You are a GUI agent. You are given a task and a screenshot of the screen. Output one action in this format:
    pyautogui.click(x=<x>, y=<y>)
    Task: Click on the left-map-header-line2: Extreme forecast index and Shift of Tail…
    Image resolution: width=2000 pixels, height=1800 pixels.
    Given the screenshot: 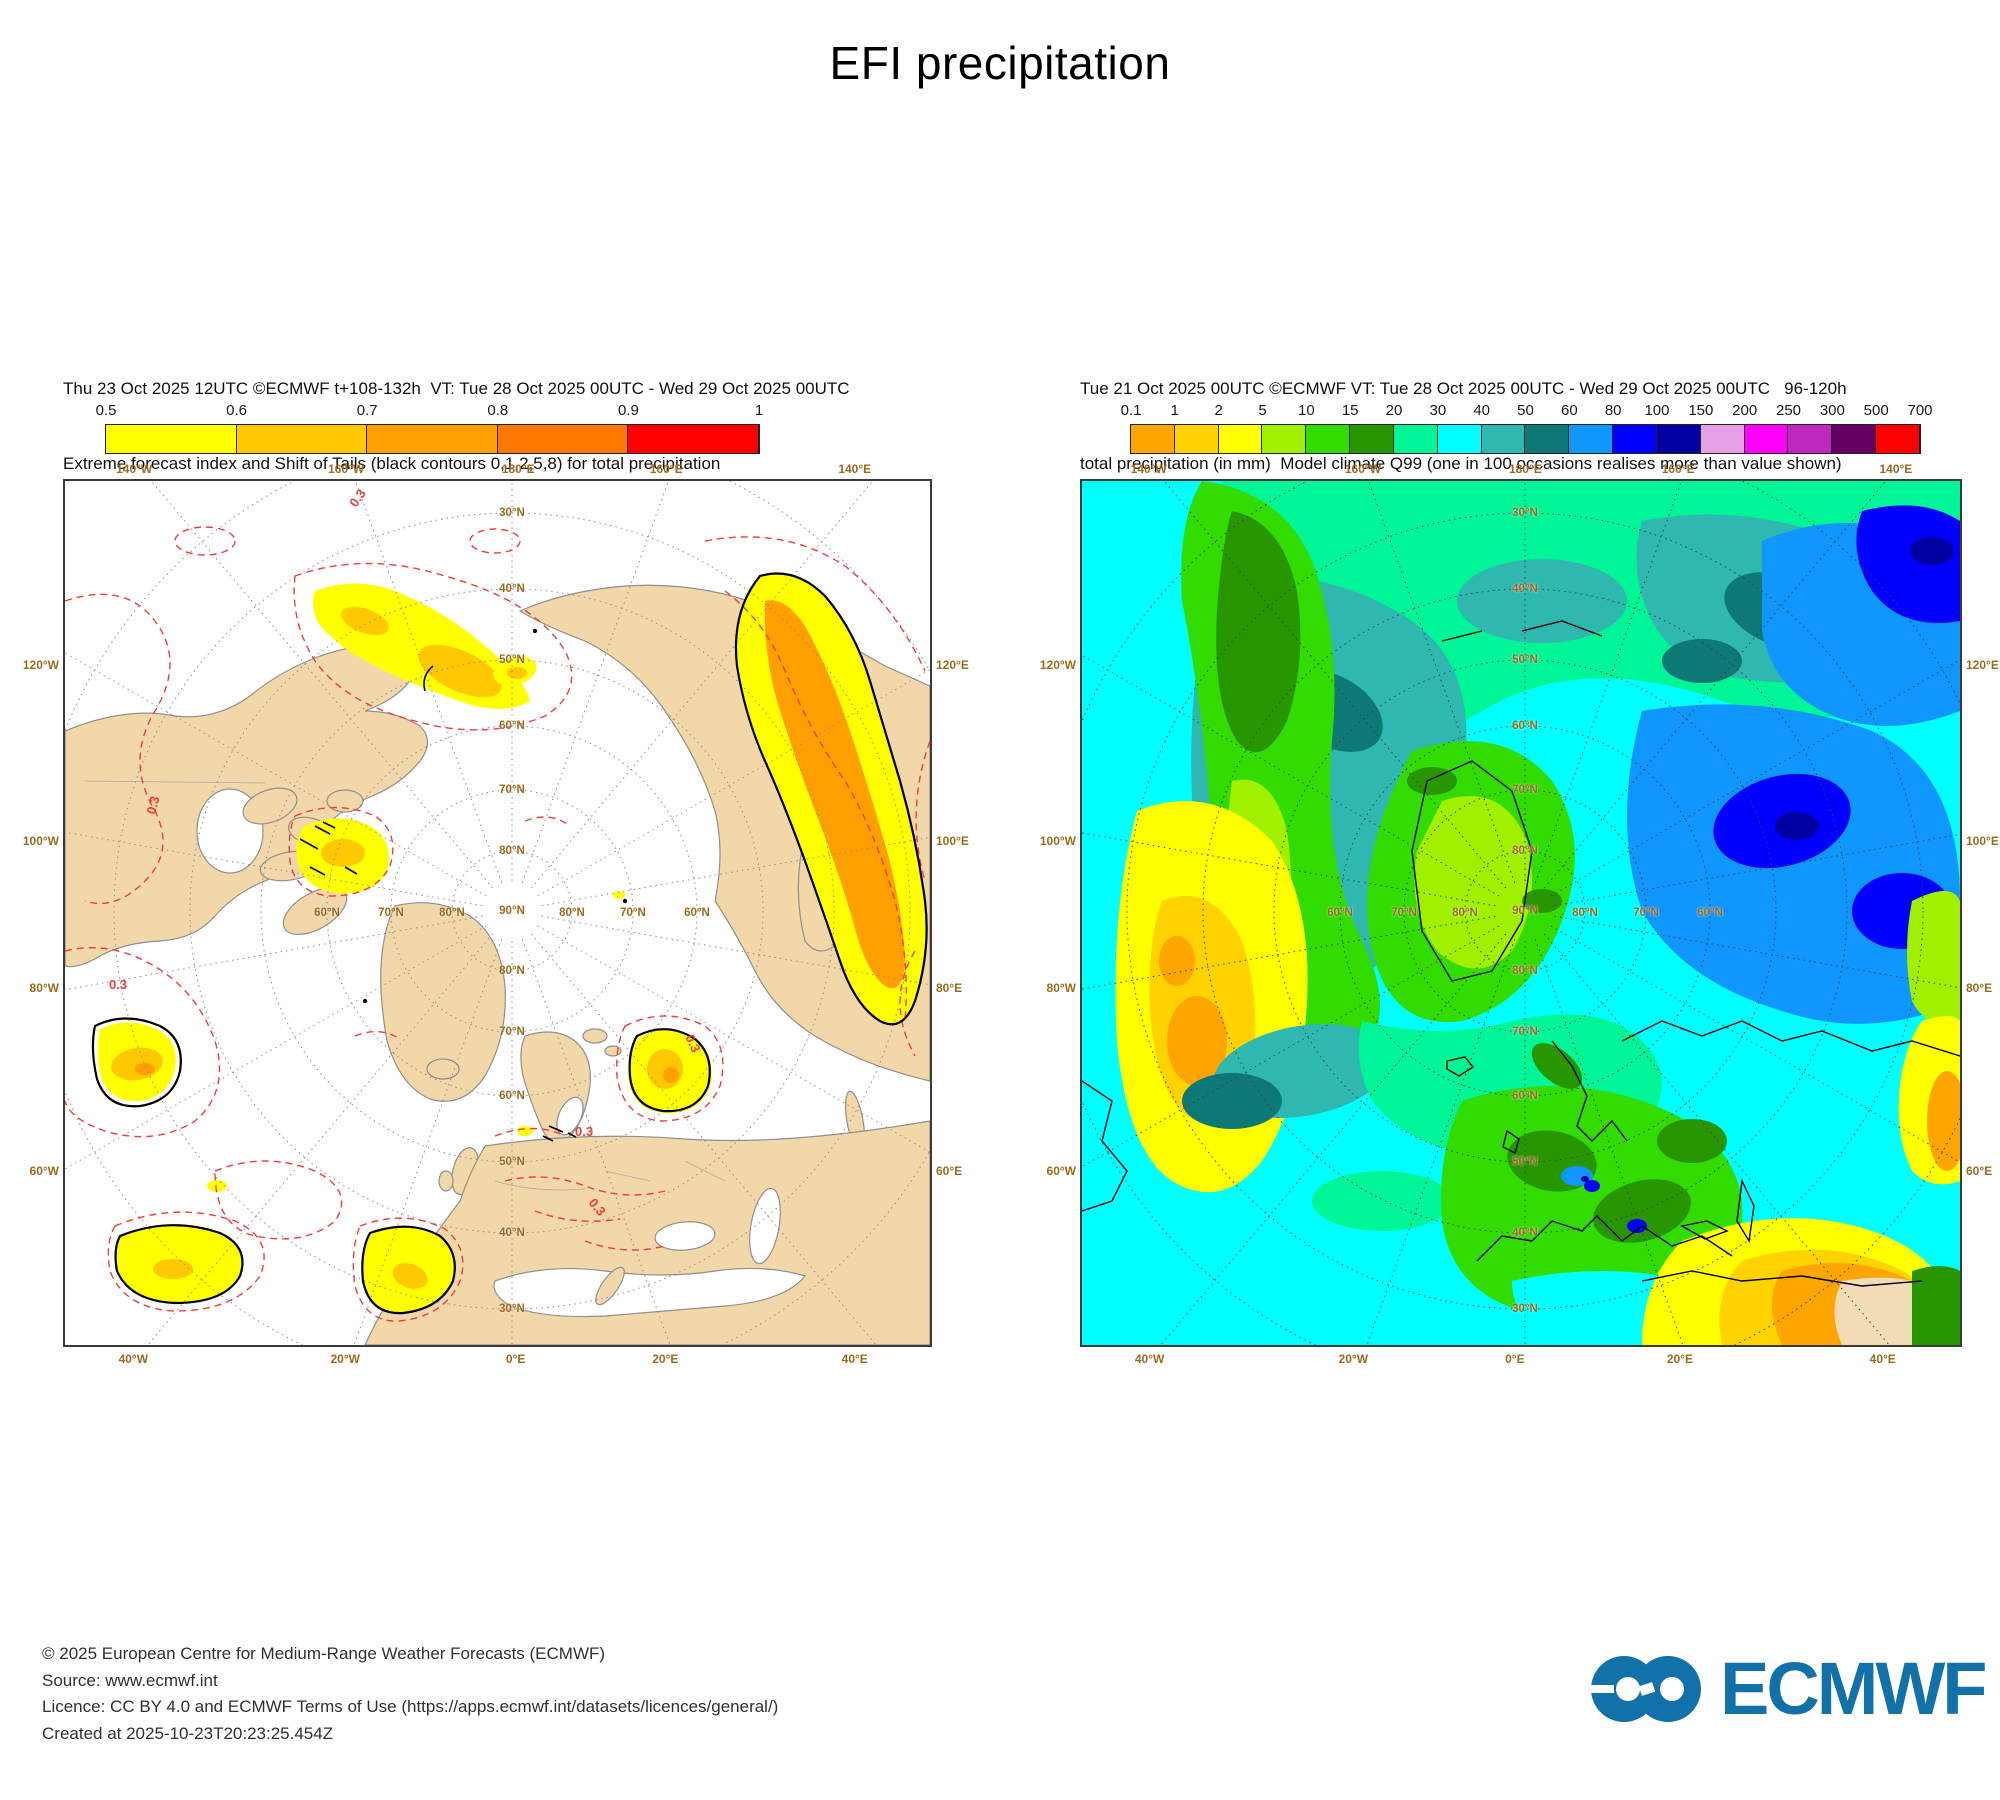 What is the action you would take?
    pyautogui.click(x=392, y=463)
    